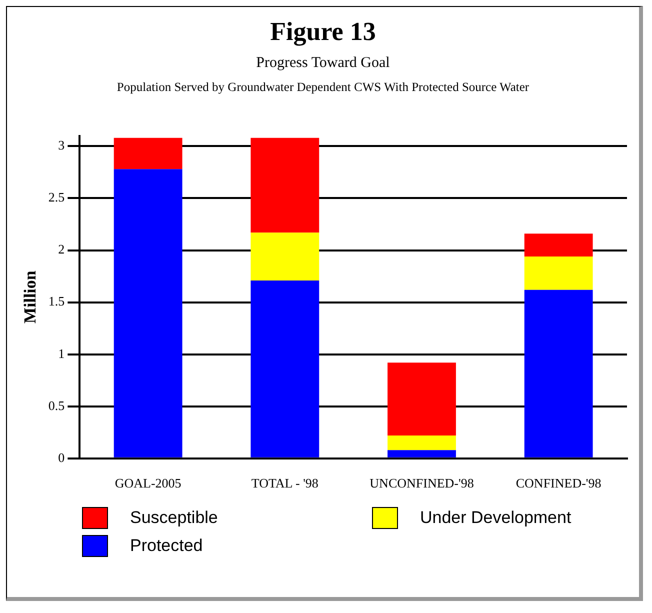 This screenshot has height=613, width=652. What do you see at coordinates (422, 483) in the screenshot?
I see `x-tick-label: UNCONFINED-'98` at bounding box center [422, 483].